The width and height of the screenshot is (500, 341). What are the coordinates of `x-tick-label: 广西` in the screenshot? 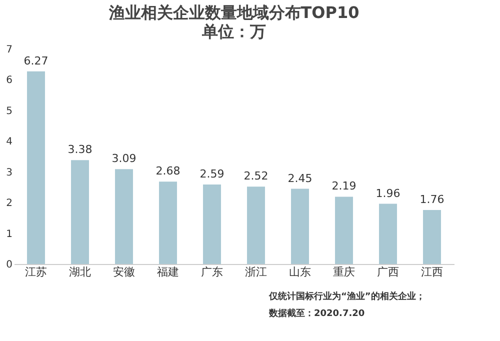 It's located at (388, 272).